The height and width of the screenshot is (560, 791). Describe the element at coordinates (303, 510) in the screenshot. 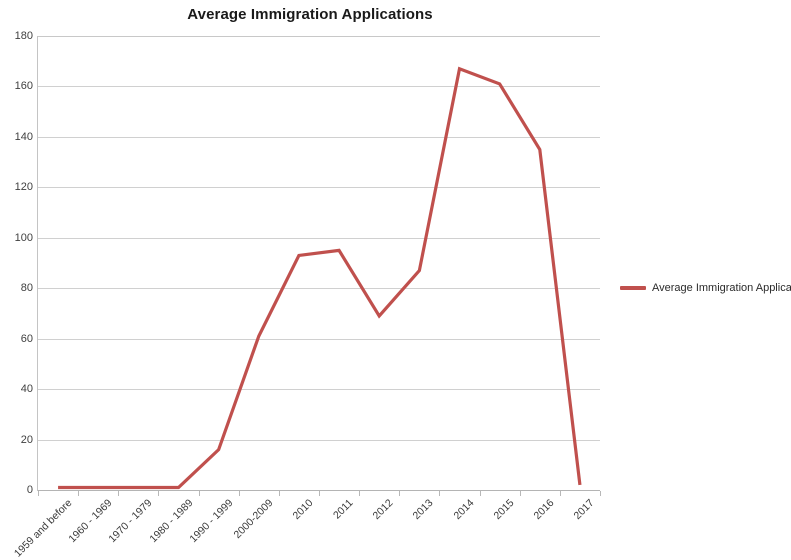

I see `x-axis-tick-label: 2010` at that location.